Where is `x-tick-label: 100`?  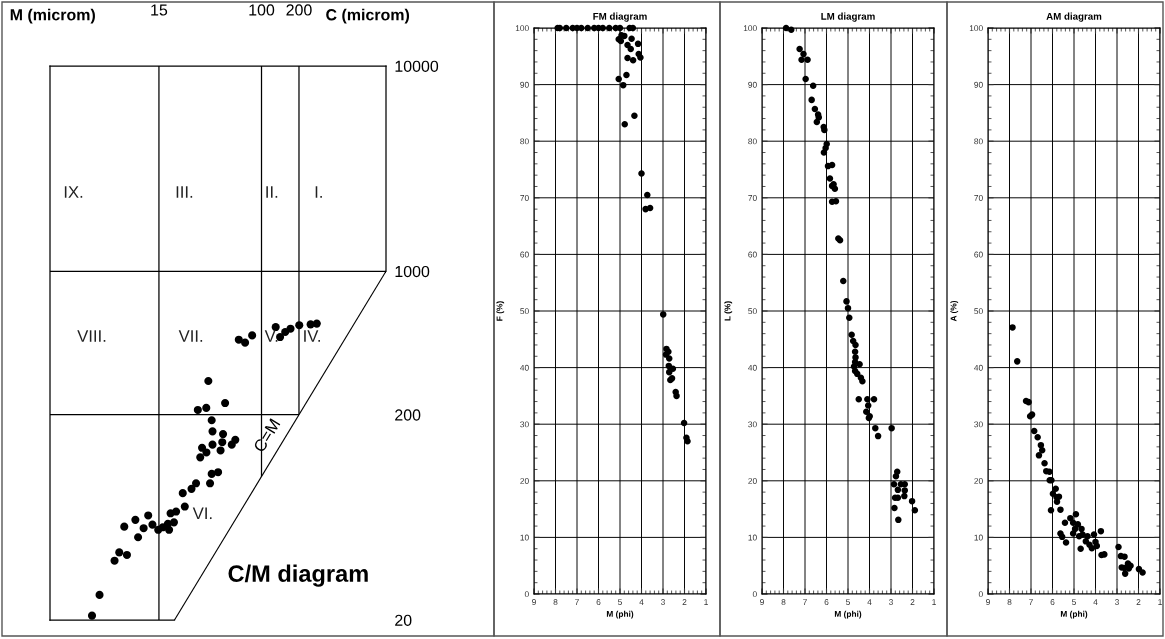 x-tick-label: 100 is located at coordinates (262, 10).